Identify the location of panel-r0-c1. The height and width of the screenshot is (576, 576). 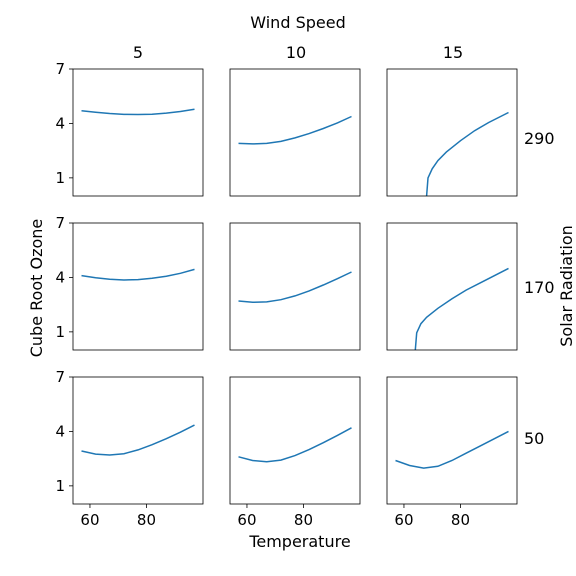
(295, 132).